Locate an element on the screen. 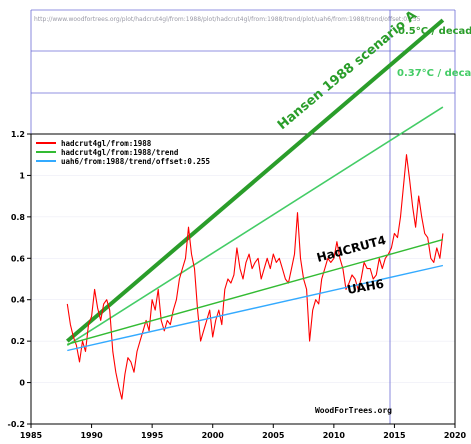 The width and height of the screenshot is (471, 444). legend-label: uah6/from:1988/trend/offset:0.255 is located at coordinates (135, 161).